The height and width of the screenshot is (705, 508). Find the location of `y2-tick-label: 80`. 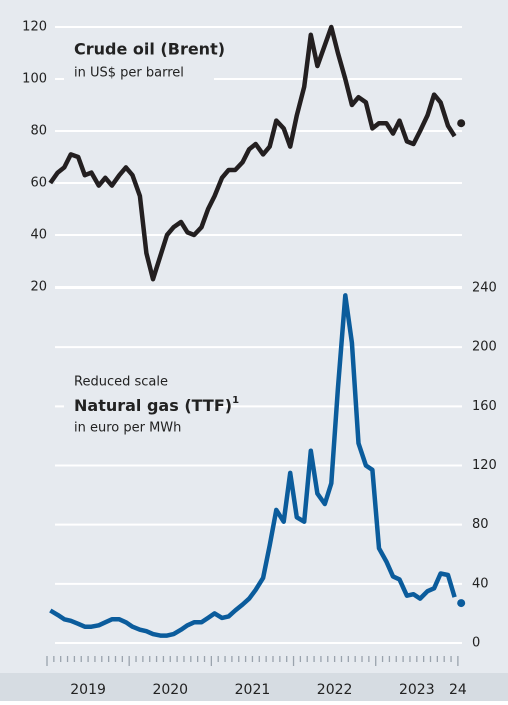

y2-tick-label: 80 is located at coordinates (480, 524).